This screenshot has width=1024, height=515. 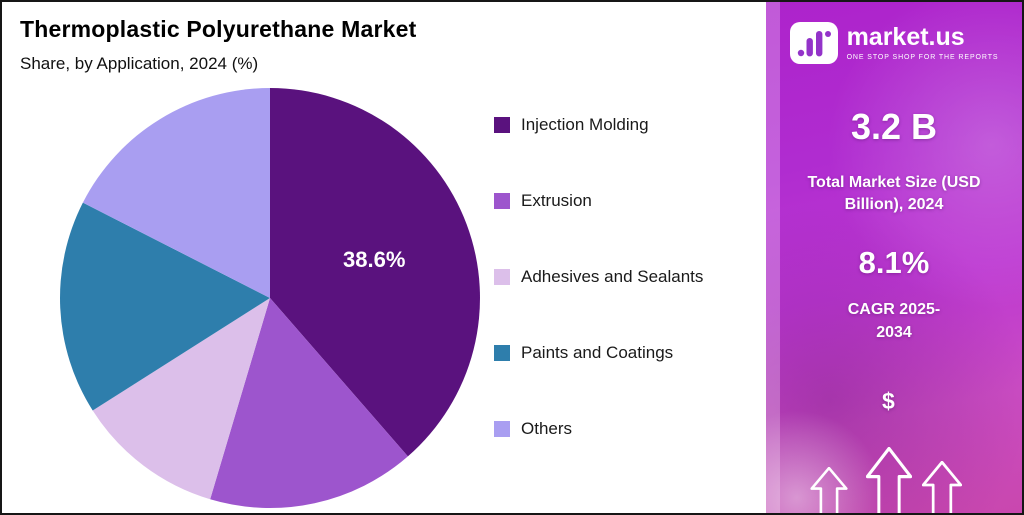 I want to click on legend-label: Injection Molding, so click(x=585, y=124).